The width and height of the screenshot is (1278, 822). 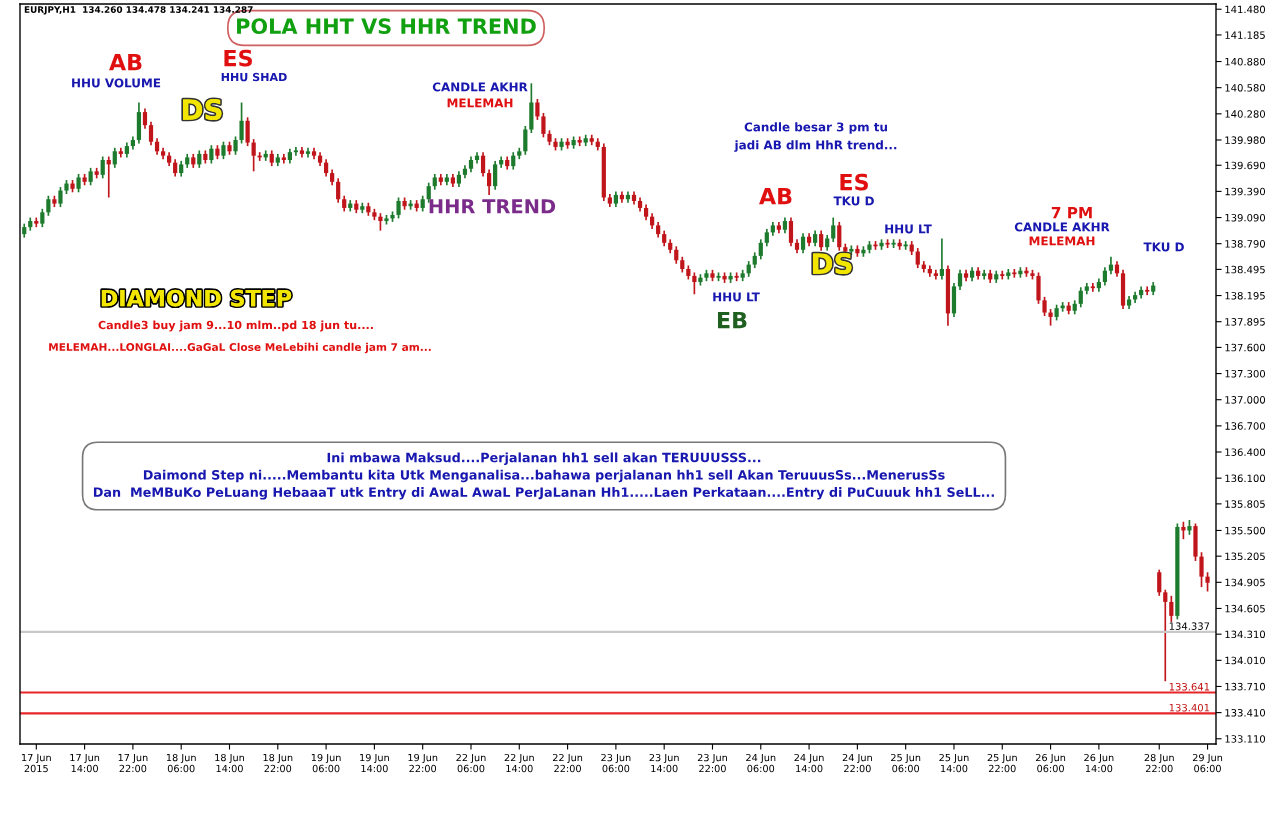 What do you see at coordinates (492, 206) in the screenshot?
I see `annotation: HHR TREND` at bounding box center [492, 206].